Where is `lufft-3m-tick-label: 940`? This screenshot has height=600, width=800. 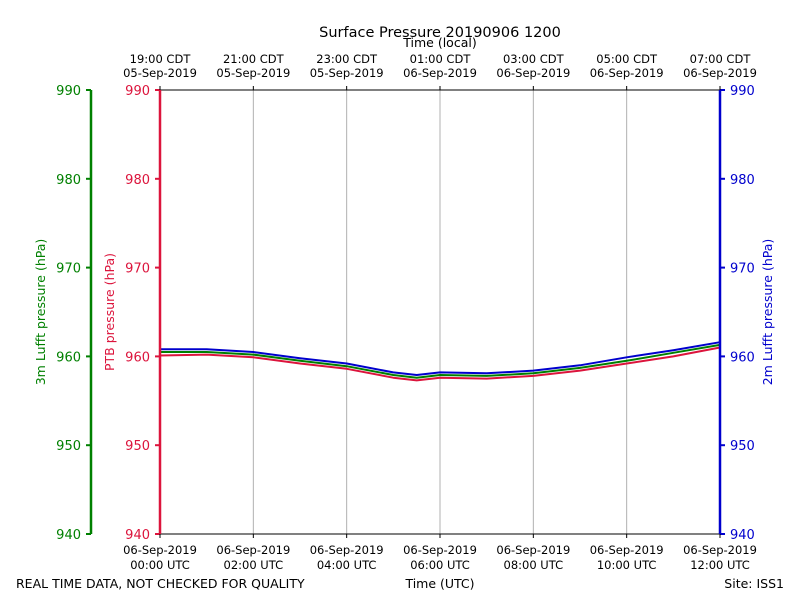 lufft-3m-tick-label: 940 is located at coordinates (68, 535).